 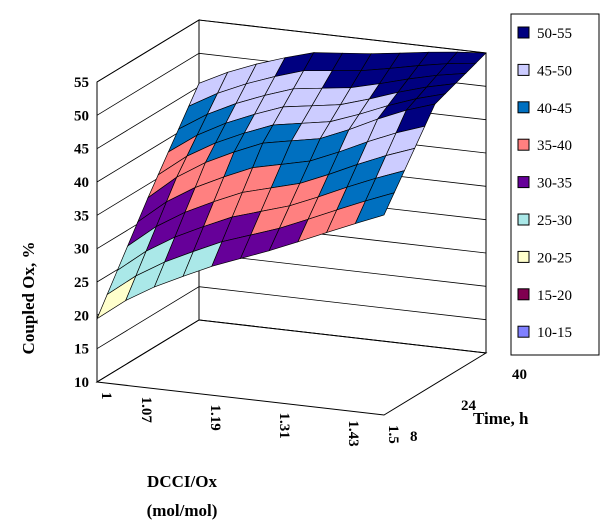 I want to click on y-tick-label-4: 30, so click(x=81, y=250).